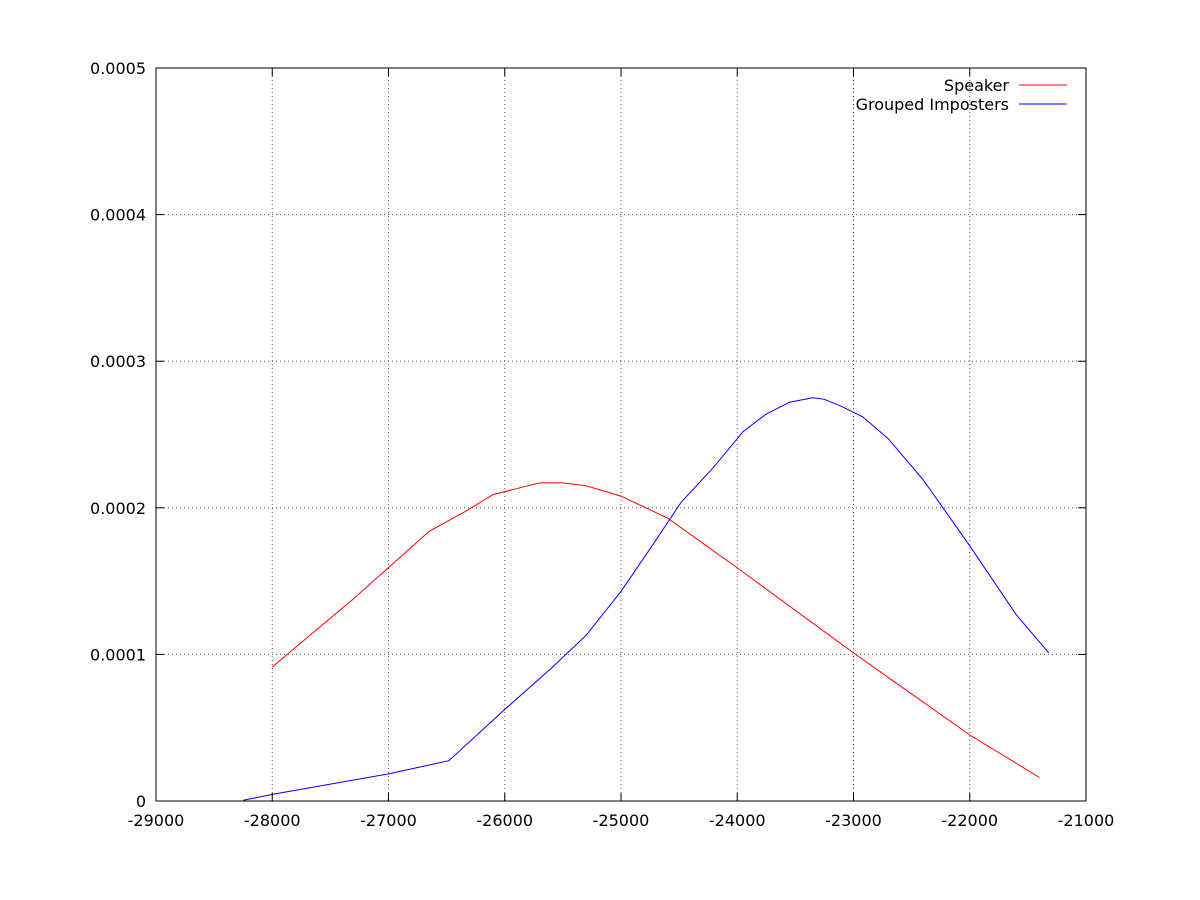  What do you see at coordinates (118, 68) in the screenshot?
I see `y-tick-label: 0.0005` at bounding box center [118, 68].